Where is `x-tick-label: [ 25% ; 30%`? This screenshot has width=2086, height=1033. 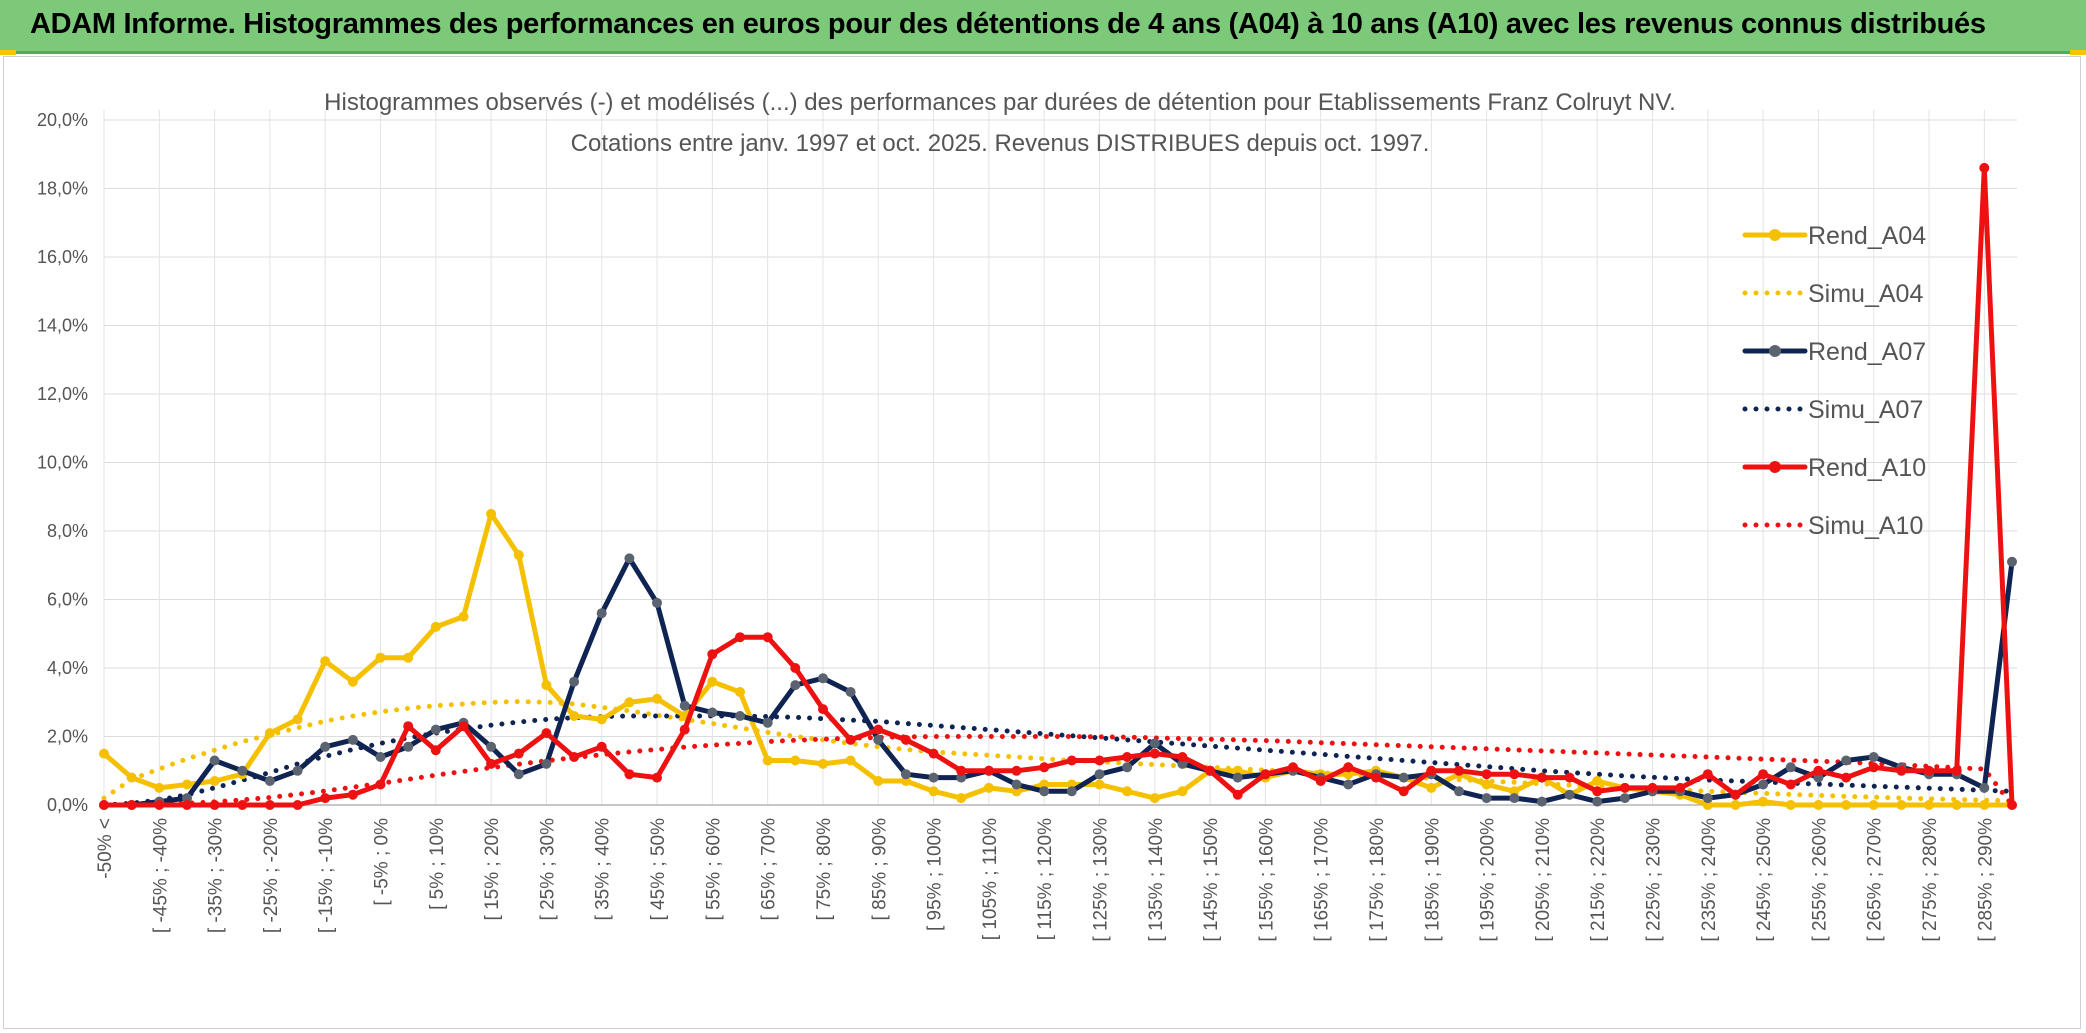
x-tick-label: [ 25% ; 30% is located at coordinates (547, 869).